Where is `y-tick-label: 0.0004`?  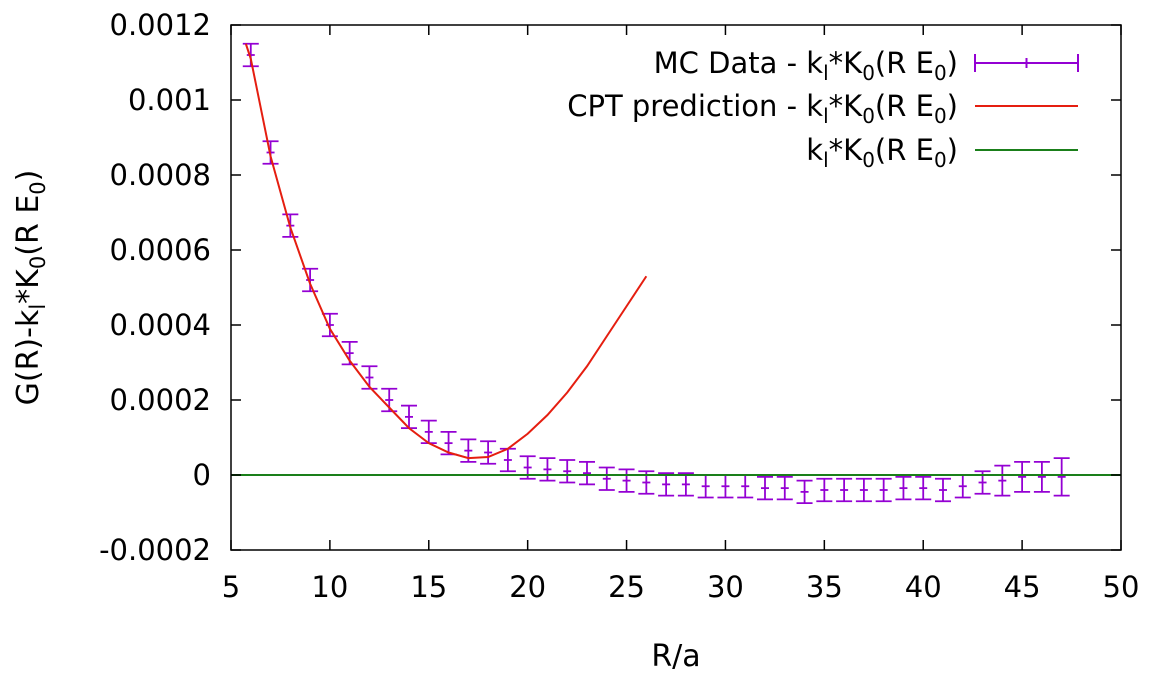 y-tick-label: 0.0004 is located at coordinates (160, 325).